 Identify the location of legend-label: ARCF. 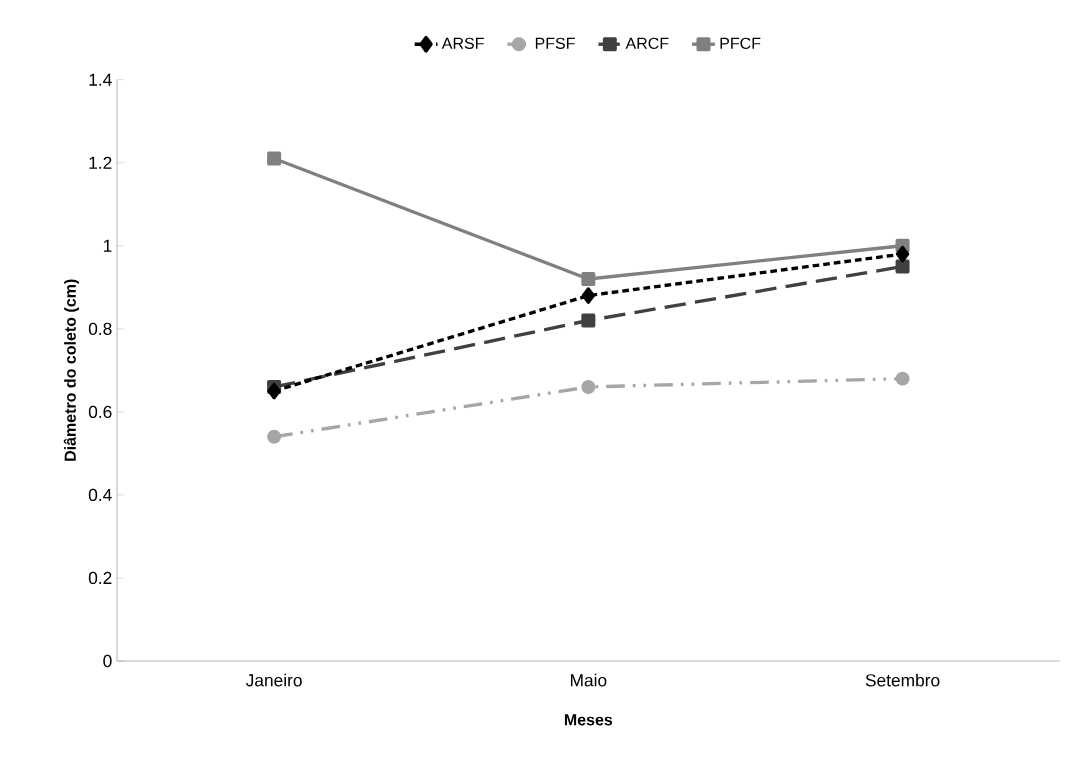
(647, 43).